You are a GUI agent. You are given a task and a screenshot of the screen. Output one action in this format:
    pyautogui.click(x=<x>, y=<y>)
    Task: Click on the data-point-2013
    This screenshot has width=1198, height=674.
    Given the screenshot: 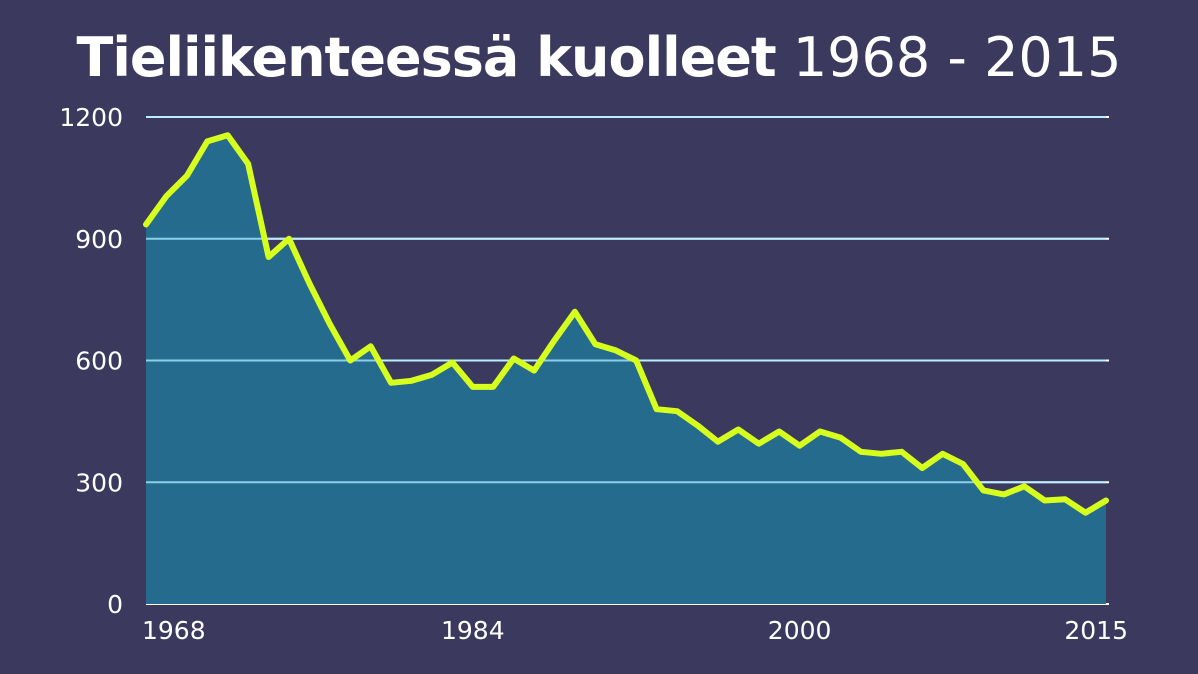 What is the action you would take?
    pyautogui.click(x=1065, y=499)
    